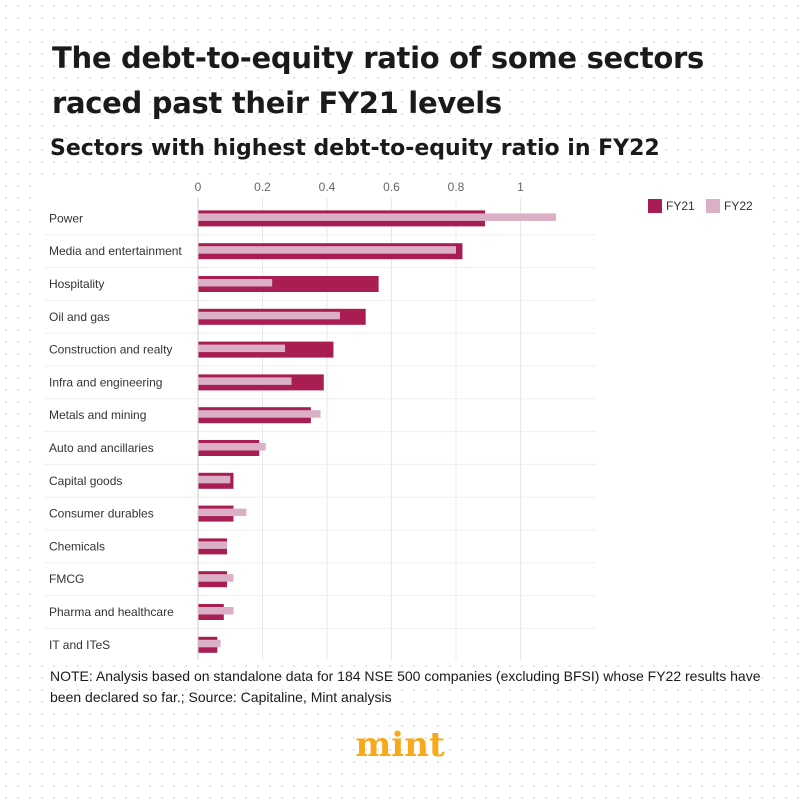 The width and height of the screenshot is (800, 800). Describe the element at coordinates (105, 382) in the screenshot. I see `category-label: Infra and engineering` at that location.